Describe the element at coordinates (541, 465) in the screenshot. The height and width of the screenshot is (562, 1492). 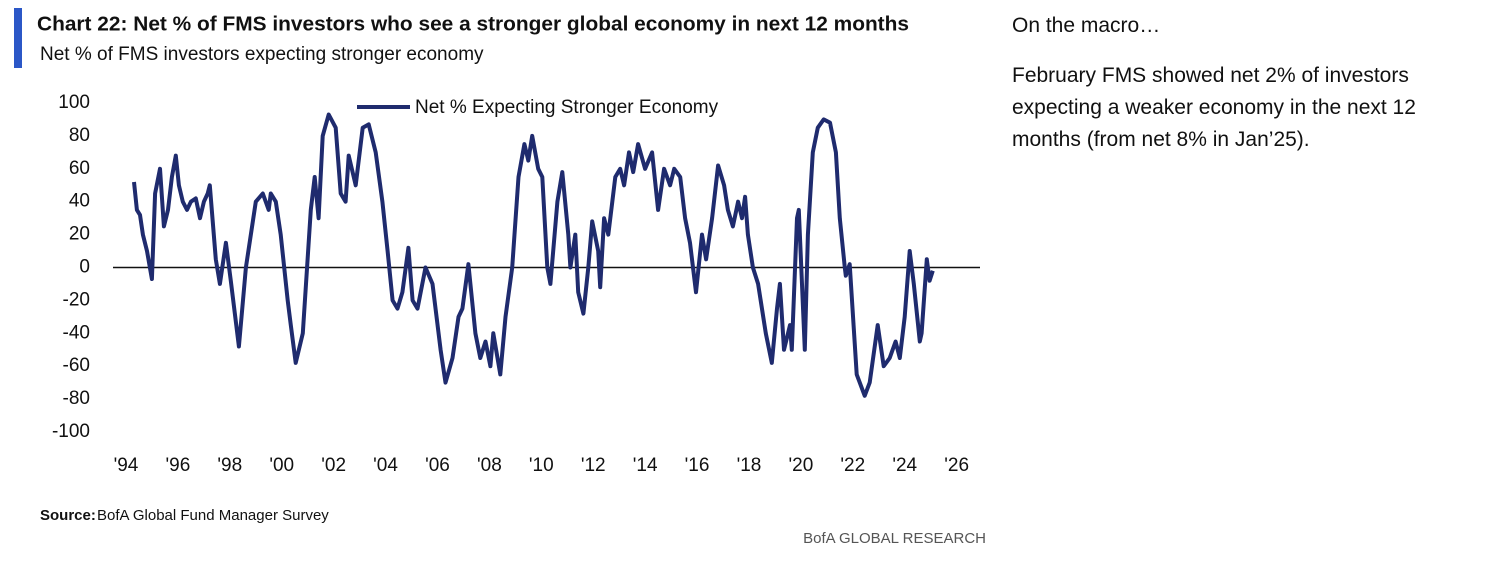
I see `x-tick-label: '10` at that location.